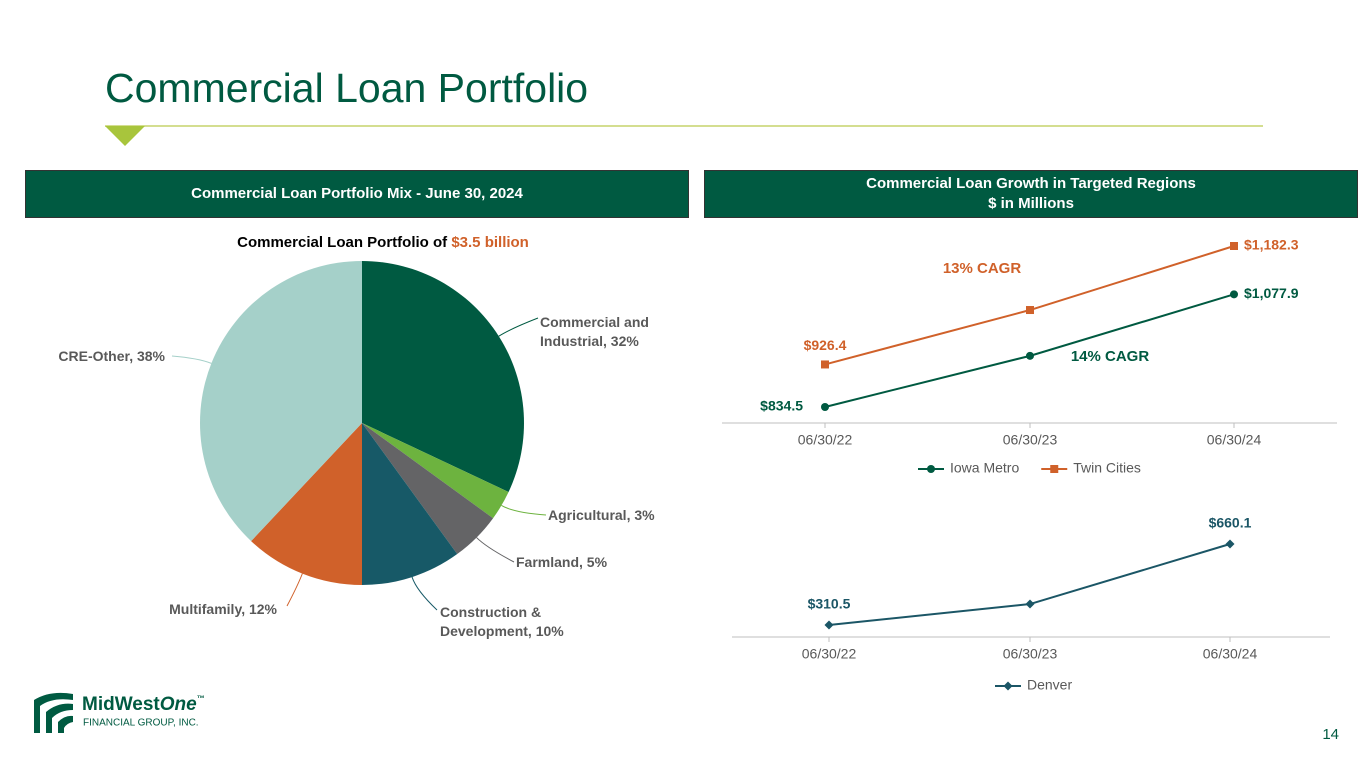  I want to click on logo: MidWestOne™ FINANCIAL GROUP, INC., so click(119, 712).